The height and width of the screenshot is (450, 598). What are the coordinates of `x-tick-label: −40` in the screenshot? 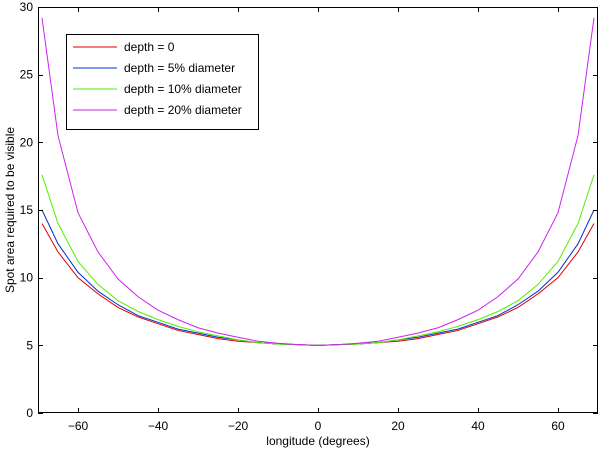 It's located at (158, 426).